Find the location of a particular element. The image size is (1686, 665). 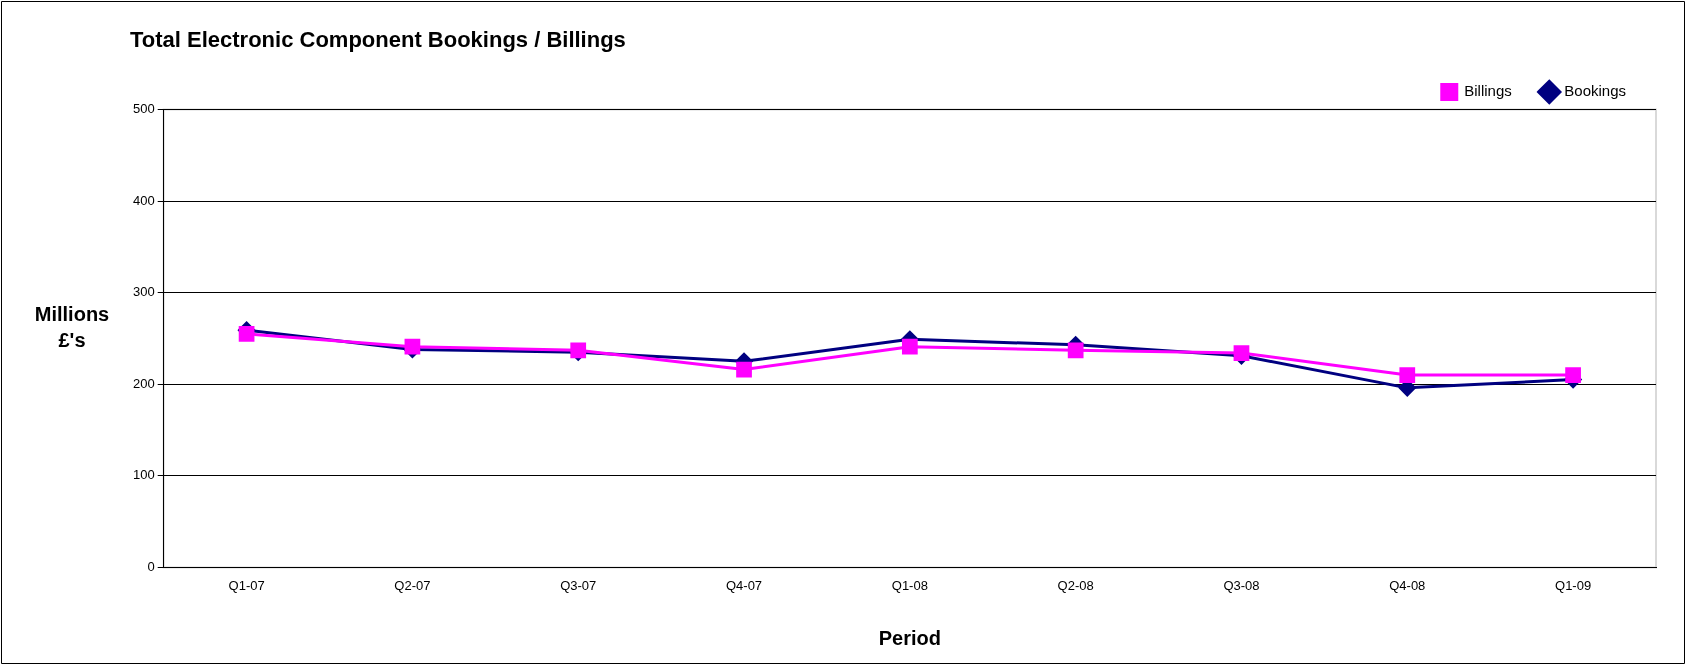

y-tick-label: 500 is located at coordinates (143, 108).